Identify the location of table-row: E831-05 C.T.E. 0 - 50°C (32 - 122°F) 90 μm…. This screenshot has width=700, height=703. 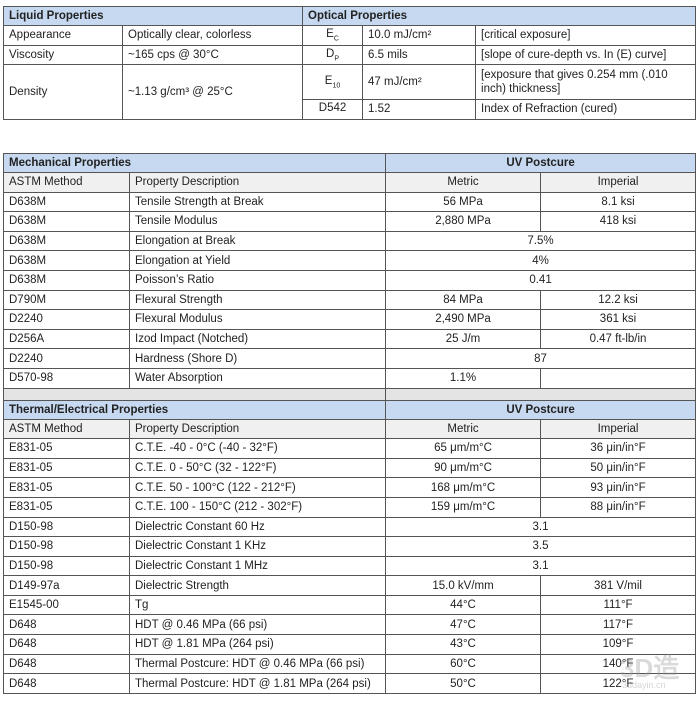
(350, 468).